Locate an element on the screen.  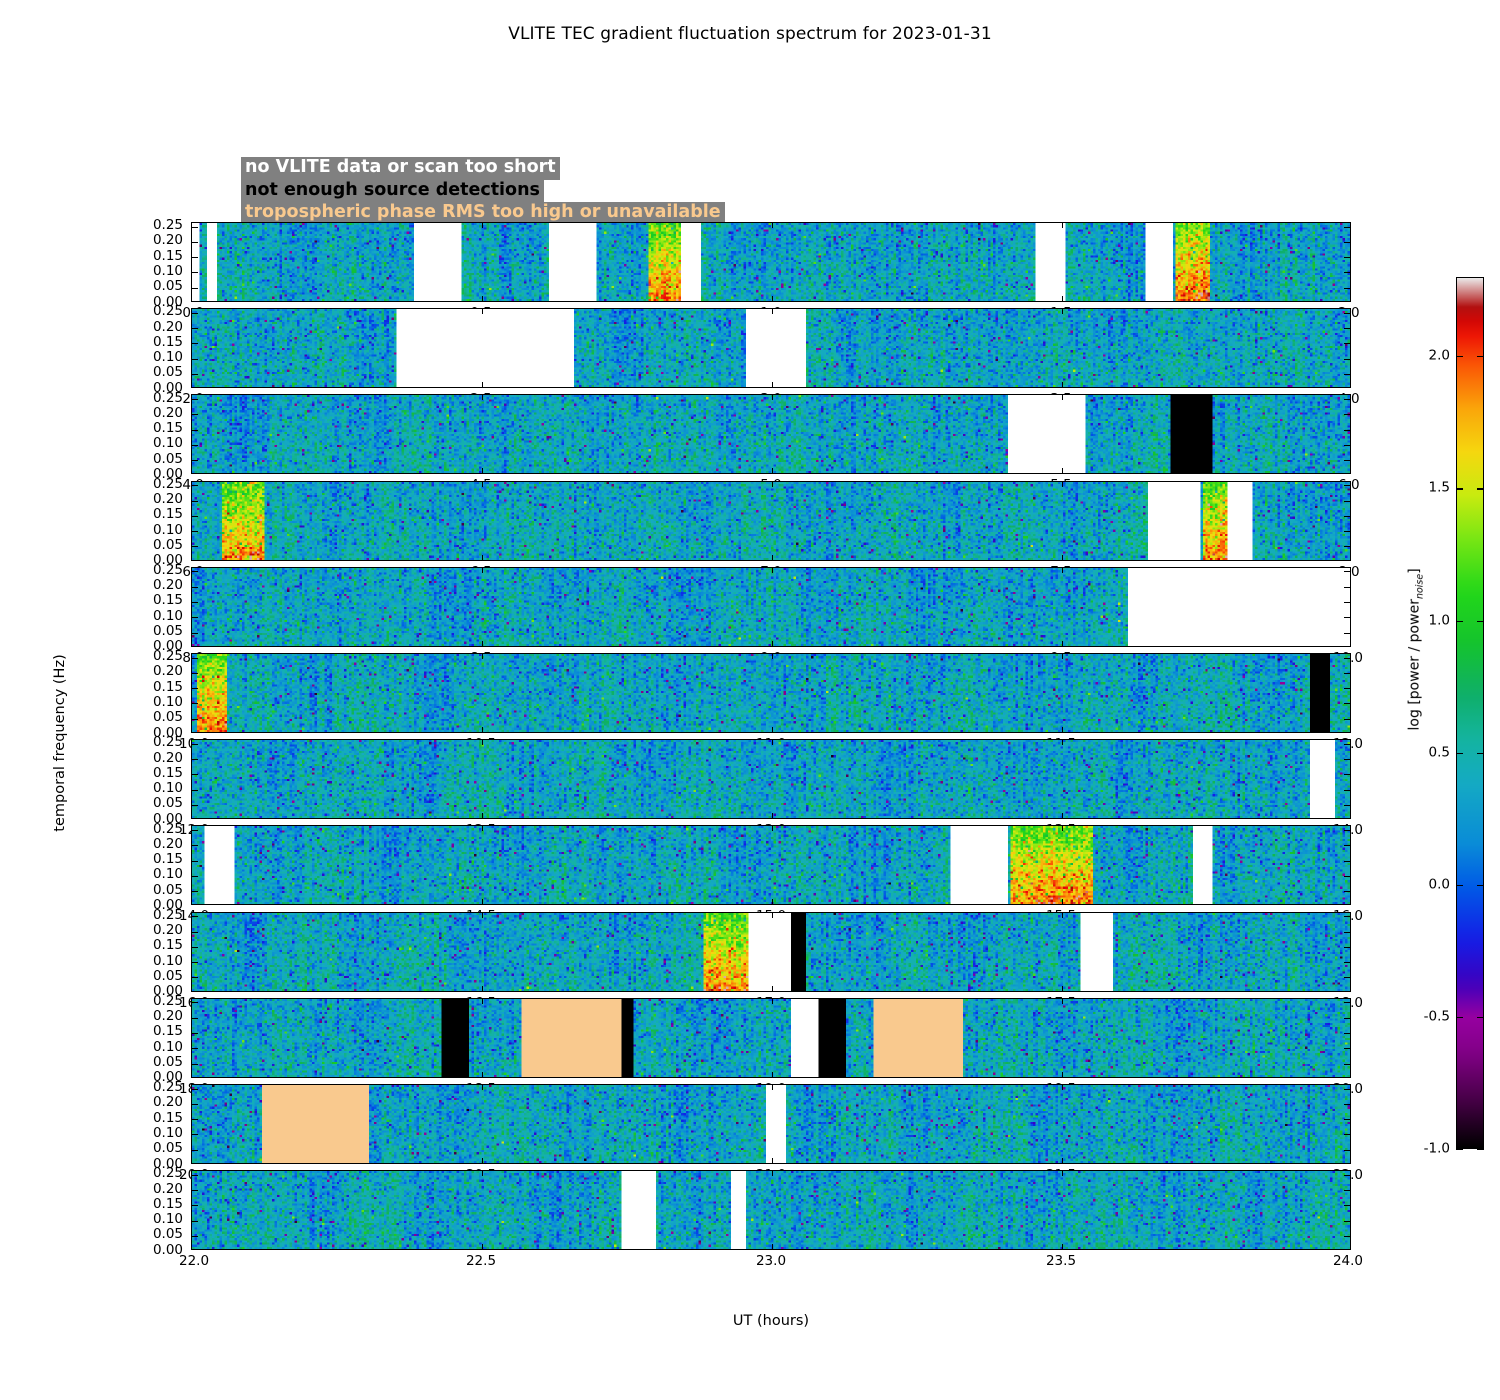
x-tick-label: 23.5 is located at coordinates (1061, 1261).